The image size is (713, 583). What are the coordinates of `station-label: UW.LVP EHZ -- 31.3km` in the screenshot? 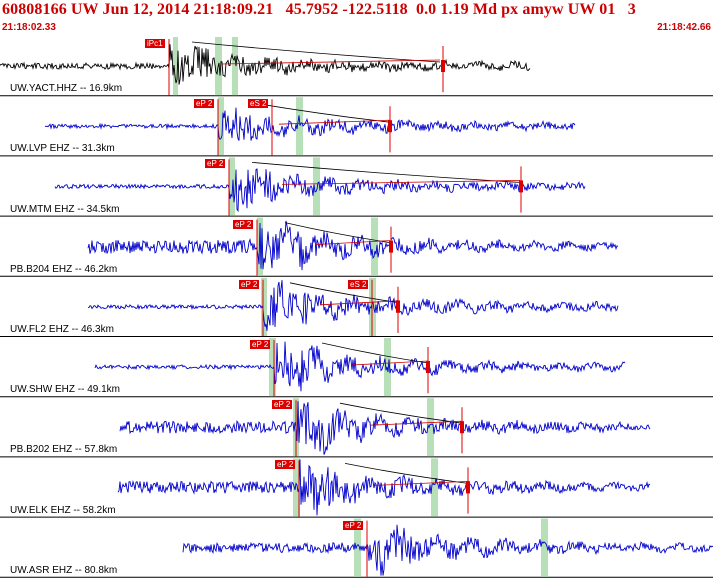 It's located at (62, 149).